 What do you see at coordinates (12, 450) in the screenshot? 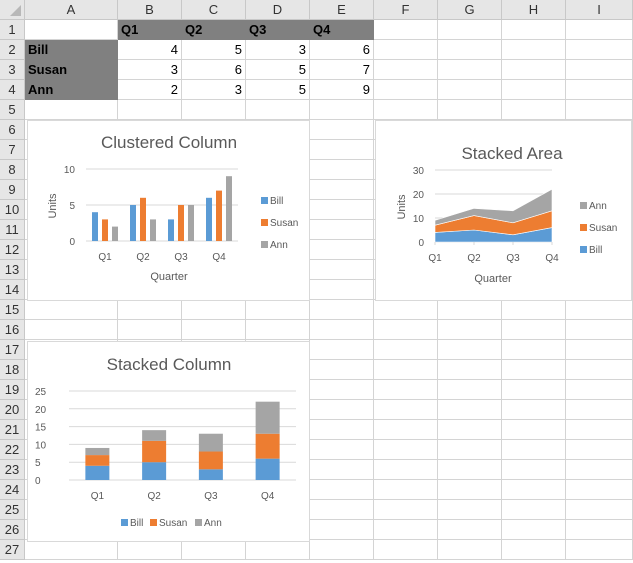
I see `row-header-22: 22` at bounding box center [12, 450].